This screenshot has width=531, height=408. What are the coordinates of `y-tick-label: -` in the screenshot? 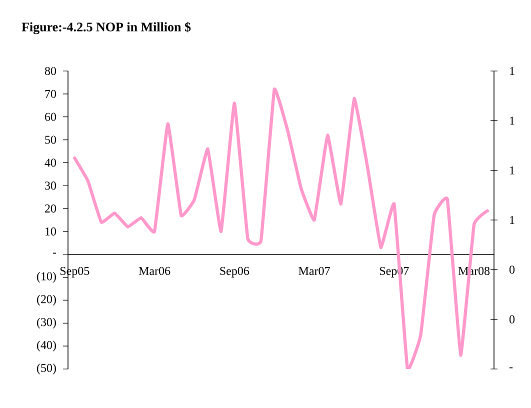 It's located at (54, 253).